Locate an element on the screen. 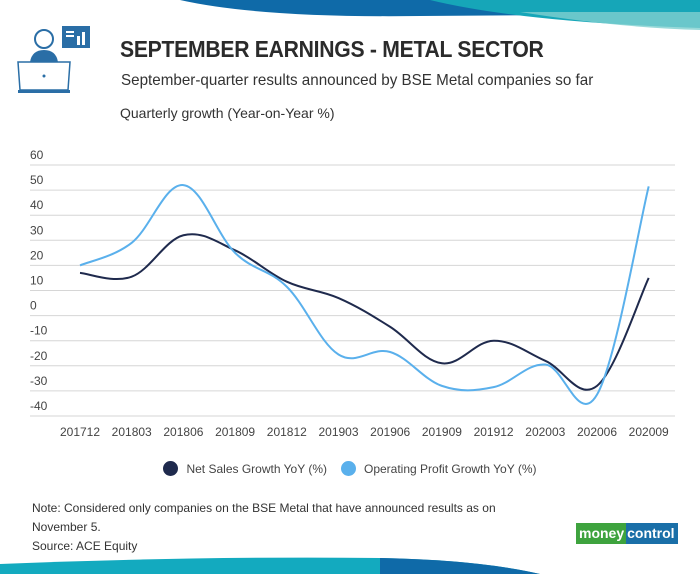 The image size is (700, 574). x-tick-label: 201906 is located at coordinates (390, 432).